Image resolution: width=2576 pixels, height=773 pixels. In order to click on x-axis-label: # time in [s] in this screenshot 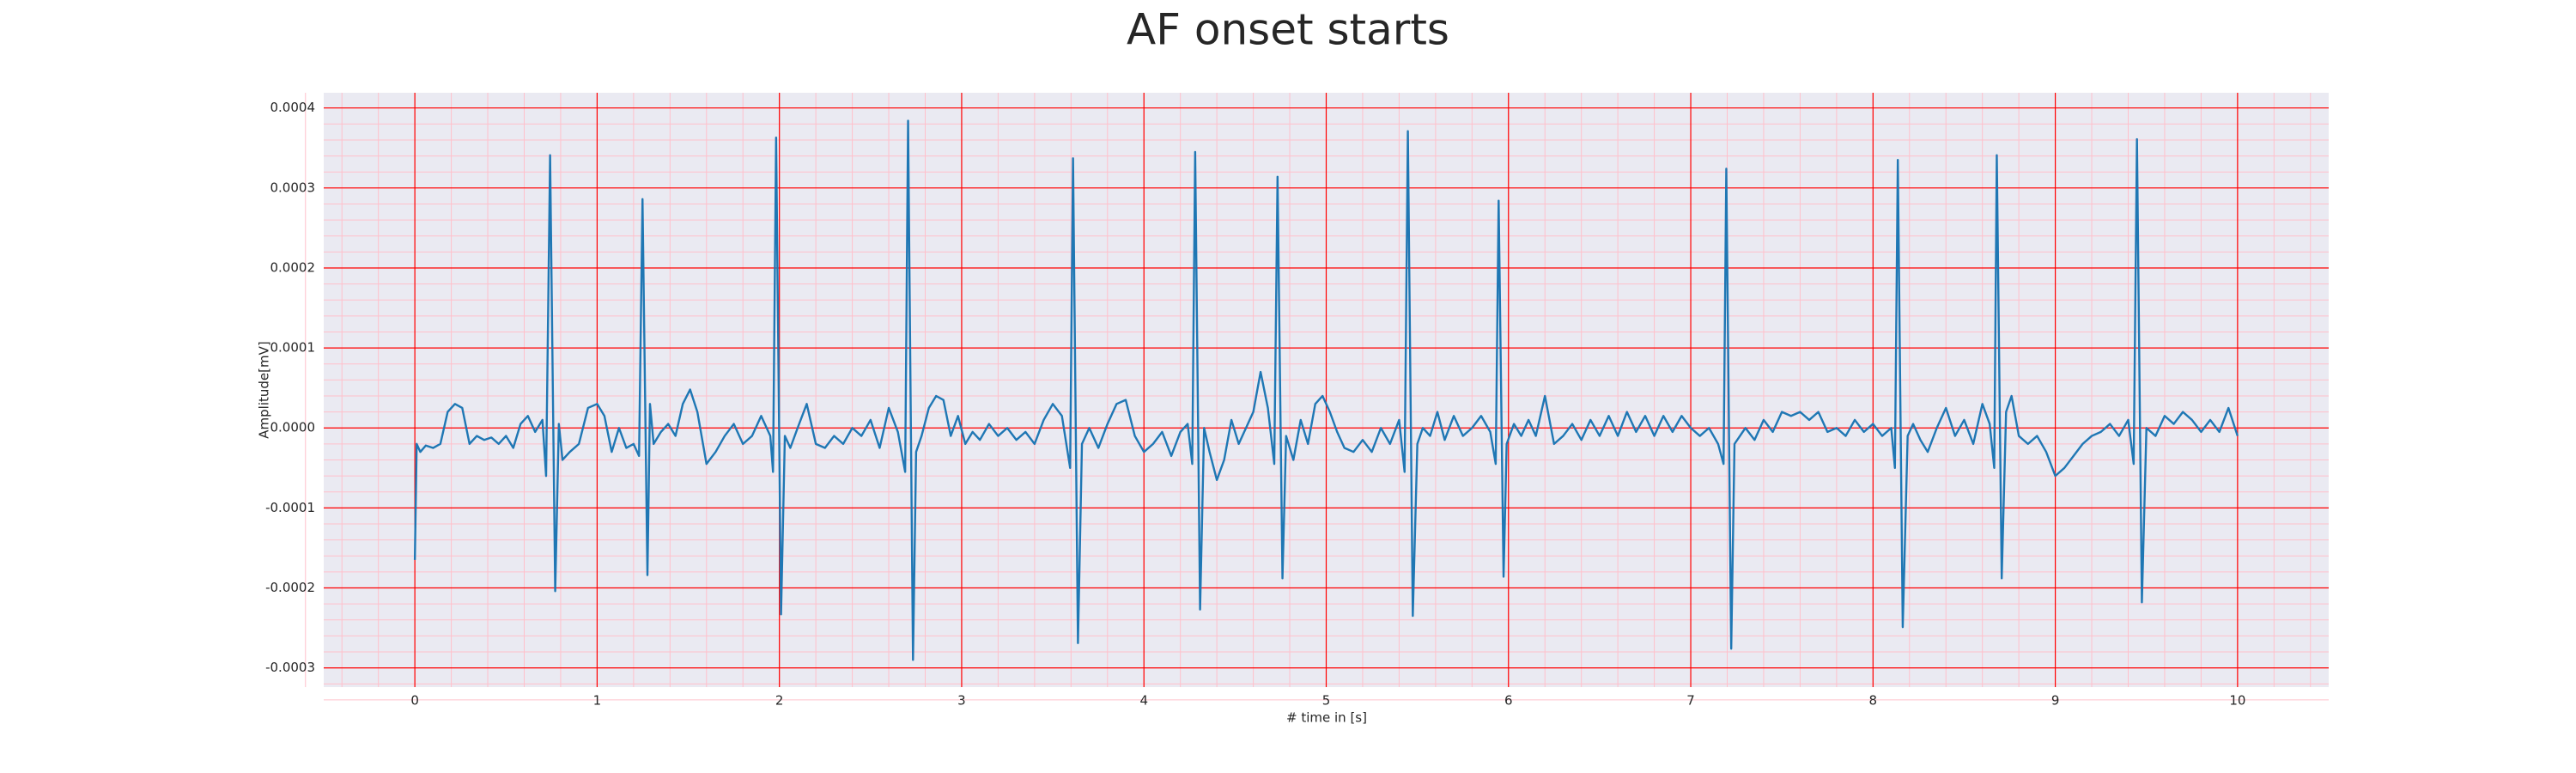, I will do `click(1327, 718)`.